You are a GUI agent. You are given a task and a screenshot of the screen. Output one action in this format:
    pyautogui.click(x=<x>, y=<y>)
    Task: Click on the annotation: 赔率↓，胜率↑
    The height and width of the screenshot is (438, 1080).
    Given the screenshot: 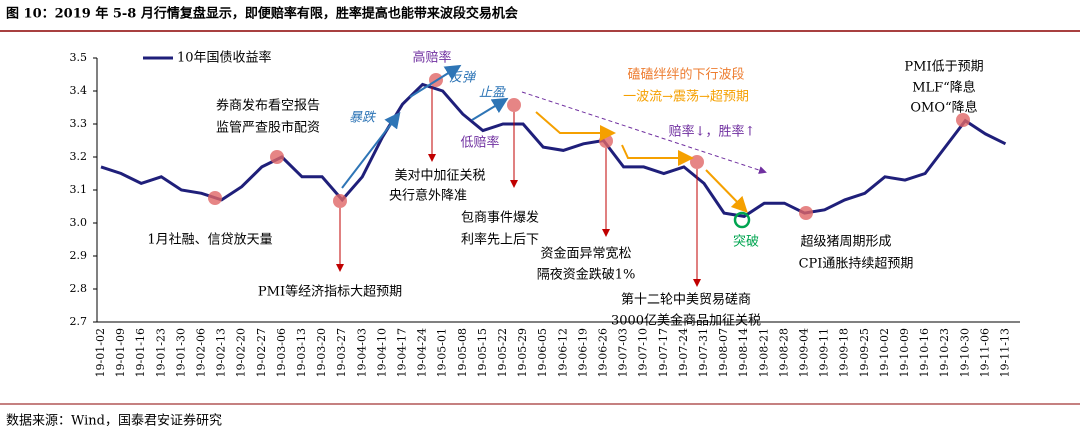 What is the action you would take?
    pyautogui.click(x=712, y=132)
    